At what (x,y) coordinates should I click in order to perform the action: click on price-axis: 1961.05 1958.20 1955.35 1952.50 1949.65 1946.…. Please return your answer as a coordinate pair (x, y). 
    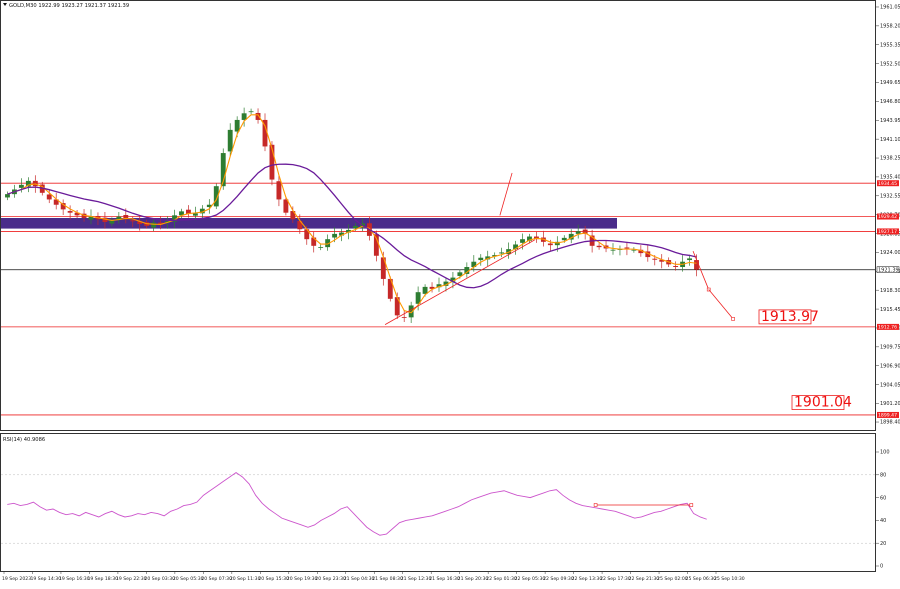
    Looking at the image, I should click on (888, 215).